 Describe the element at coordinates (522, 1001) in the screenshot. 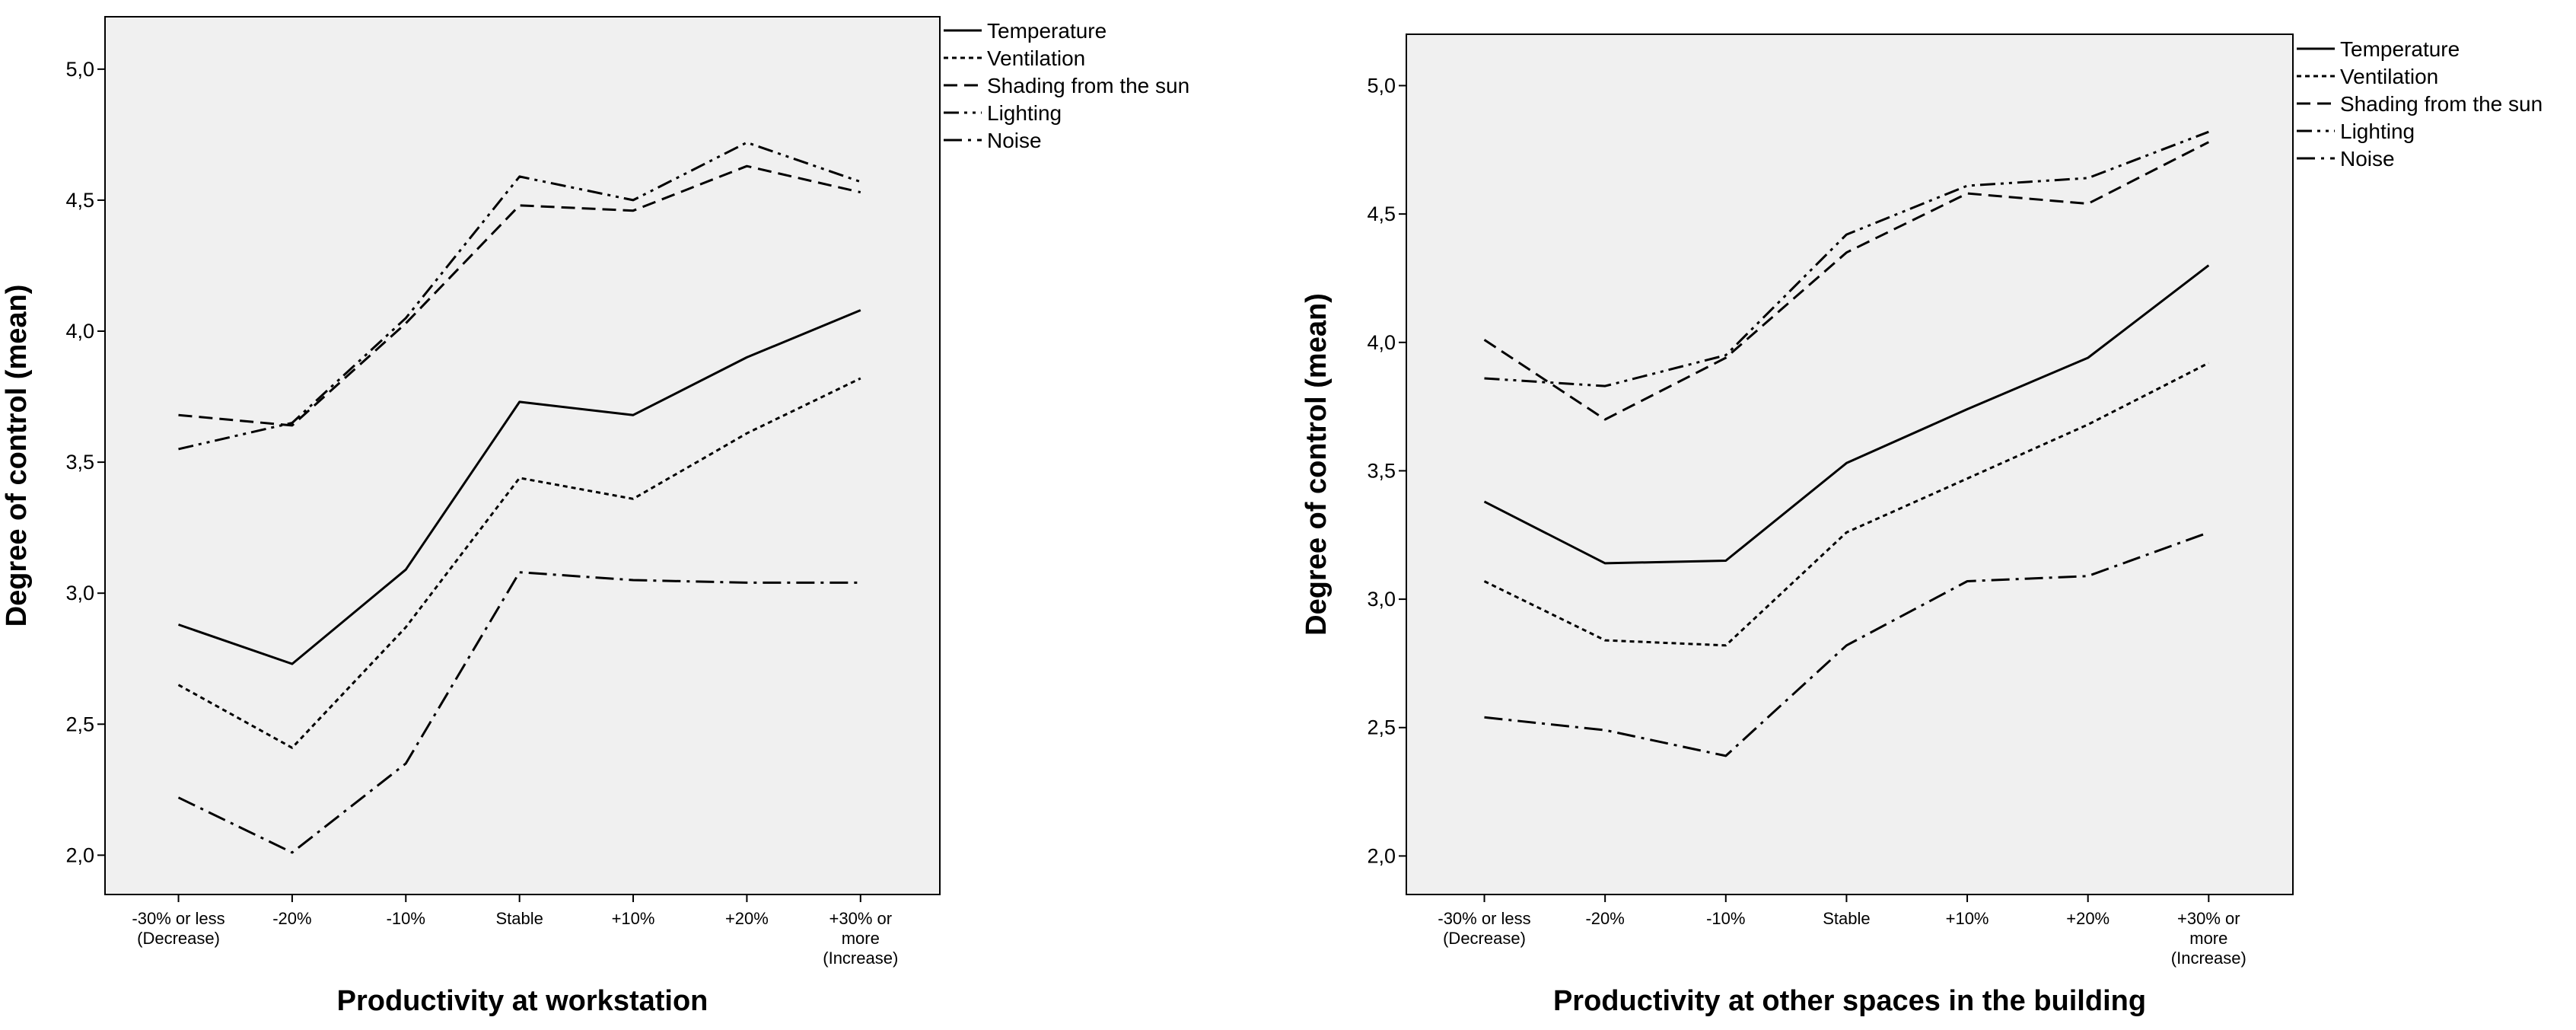

I see `x-axis-title: Productivity at workstation` at that location.